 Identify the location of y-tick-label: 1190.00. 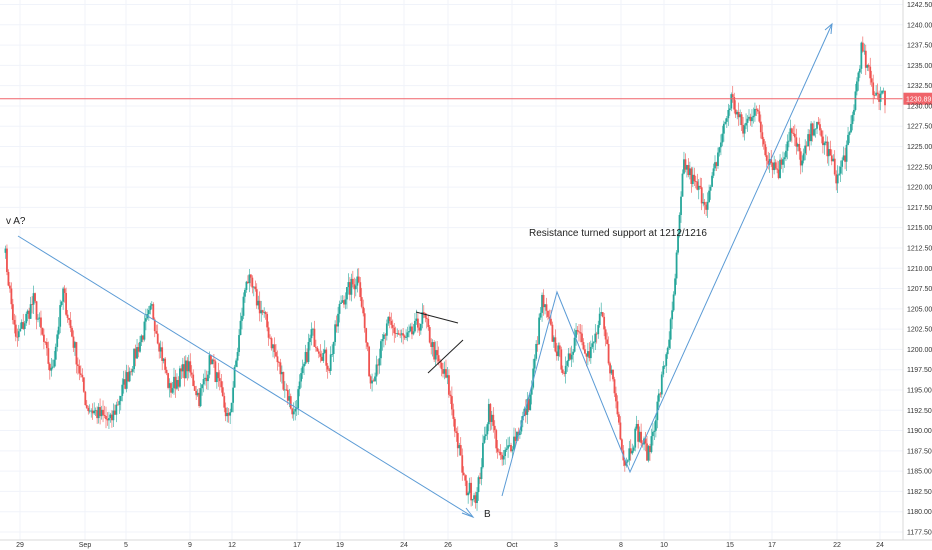
(919, 431).